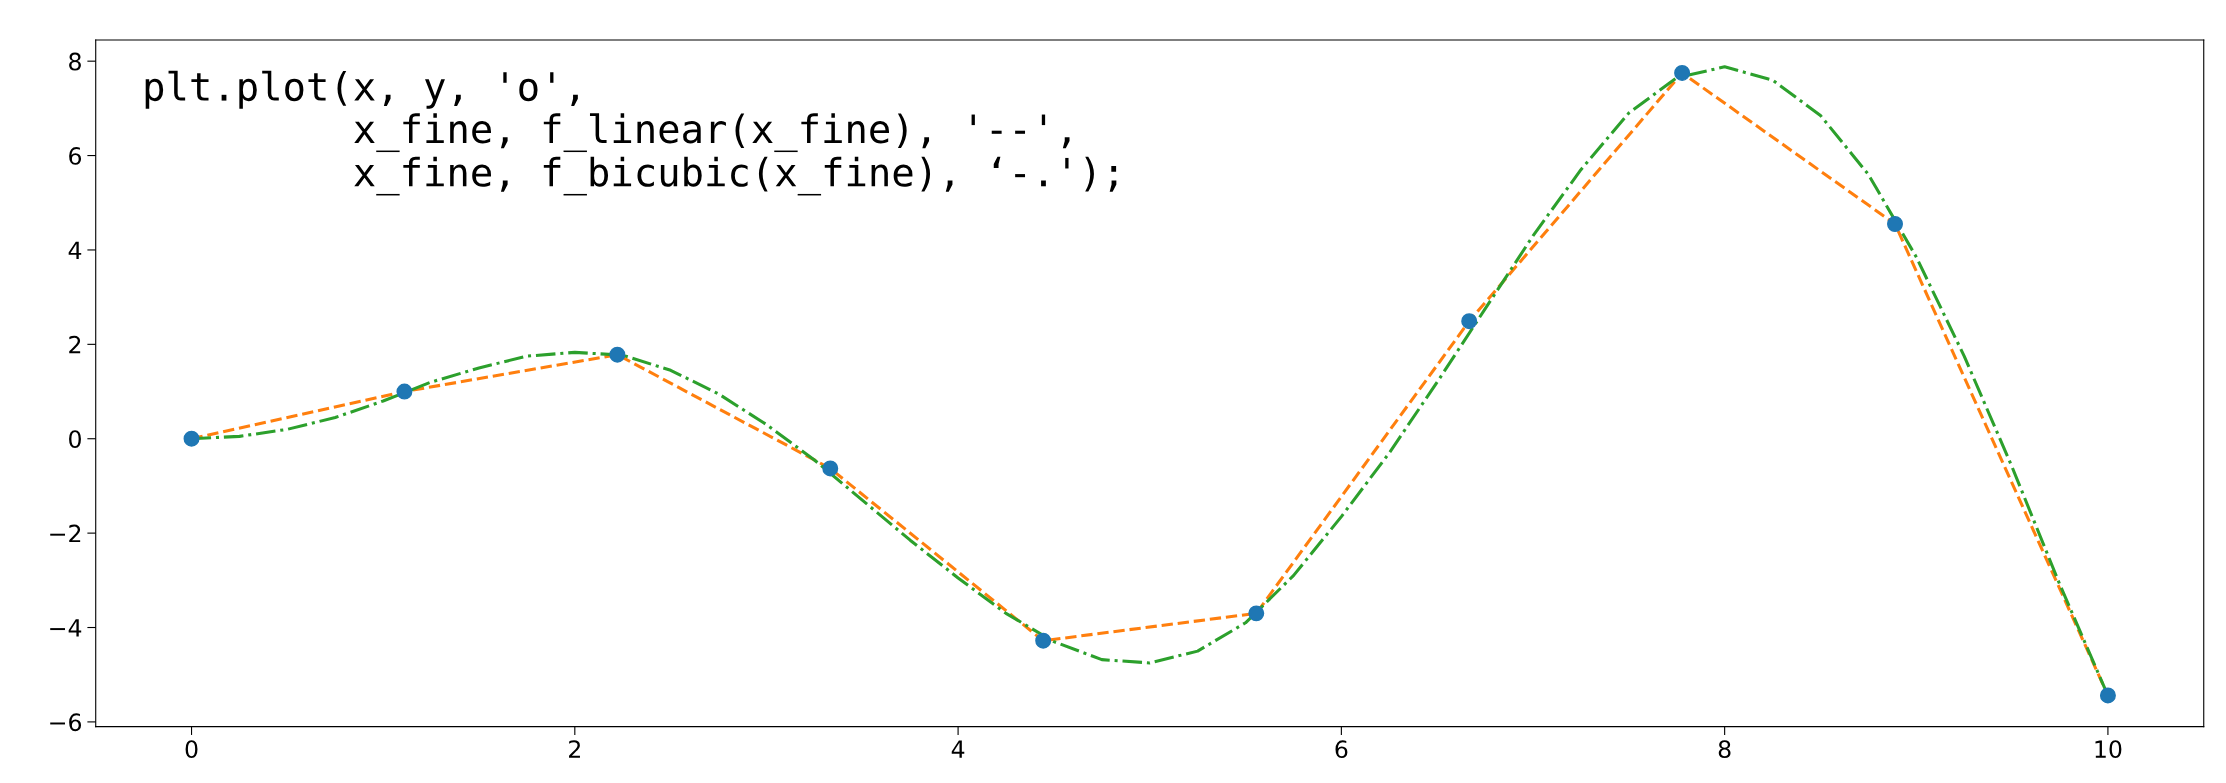  I want to click on x-tick-label: 4, so click(958, 749).